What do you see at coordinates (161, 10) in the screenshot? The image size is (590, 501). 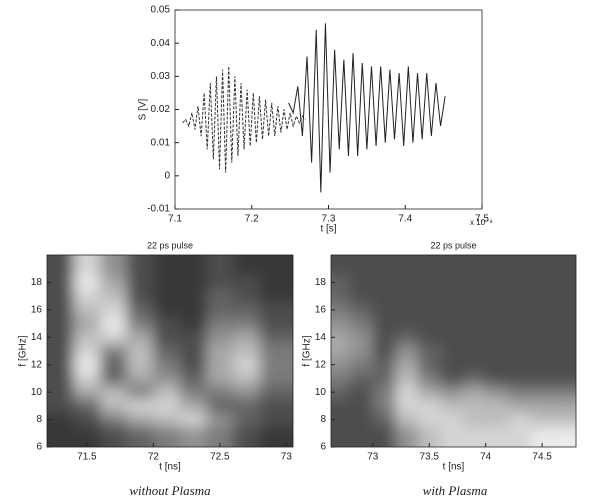 I see `y-tick-label: 0.05` at bounding box center [161, 10].